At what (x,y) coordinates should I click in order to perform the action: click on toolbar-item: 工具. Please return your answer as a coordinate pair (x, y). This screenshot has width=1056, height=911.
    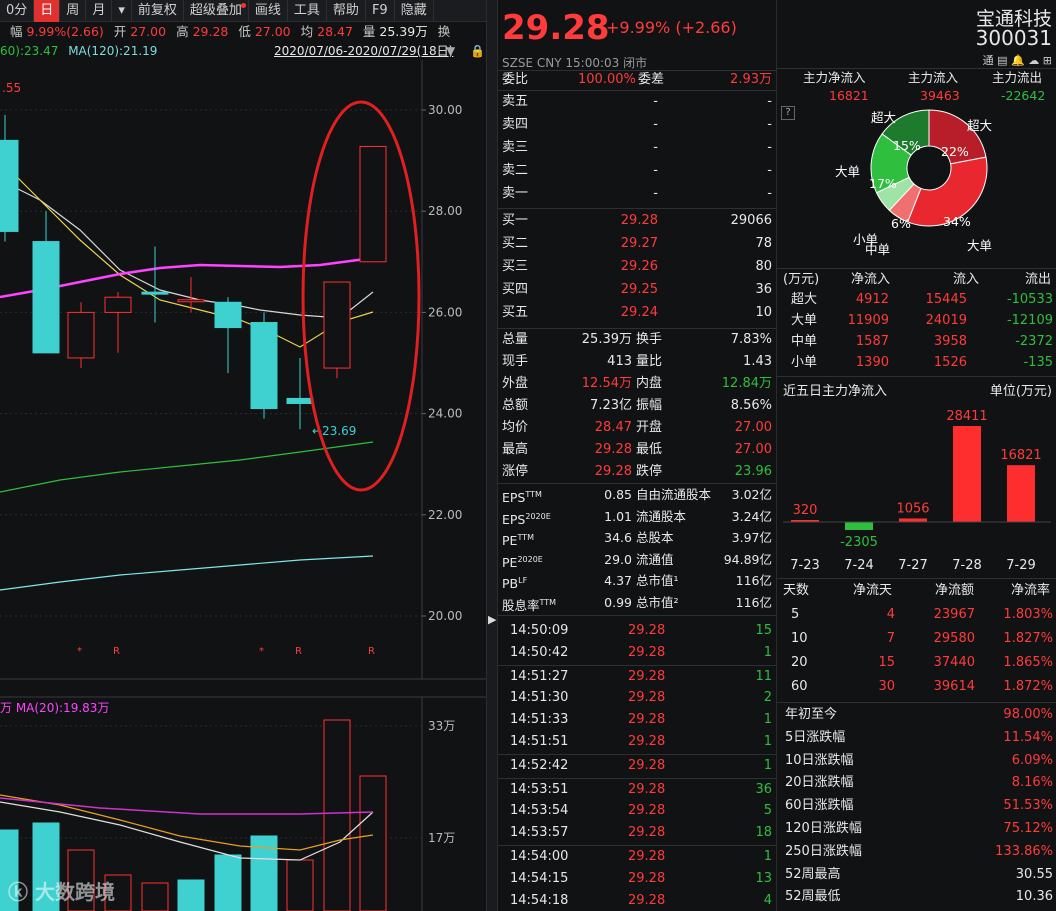
    Looking at the image, I should click on (307, 11).